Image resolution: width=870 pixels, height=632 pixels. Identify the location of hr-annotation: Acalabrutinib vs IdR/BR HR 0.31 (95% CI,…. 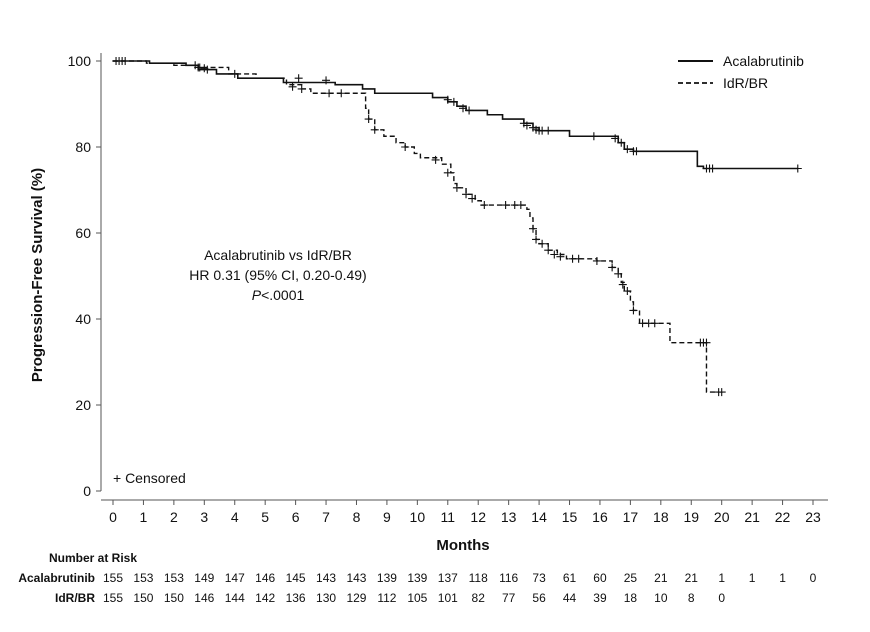
(240, 366).